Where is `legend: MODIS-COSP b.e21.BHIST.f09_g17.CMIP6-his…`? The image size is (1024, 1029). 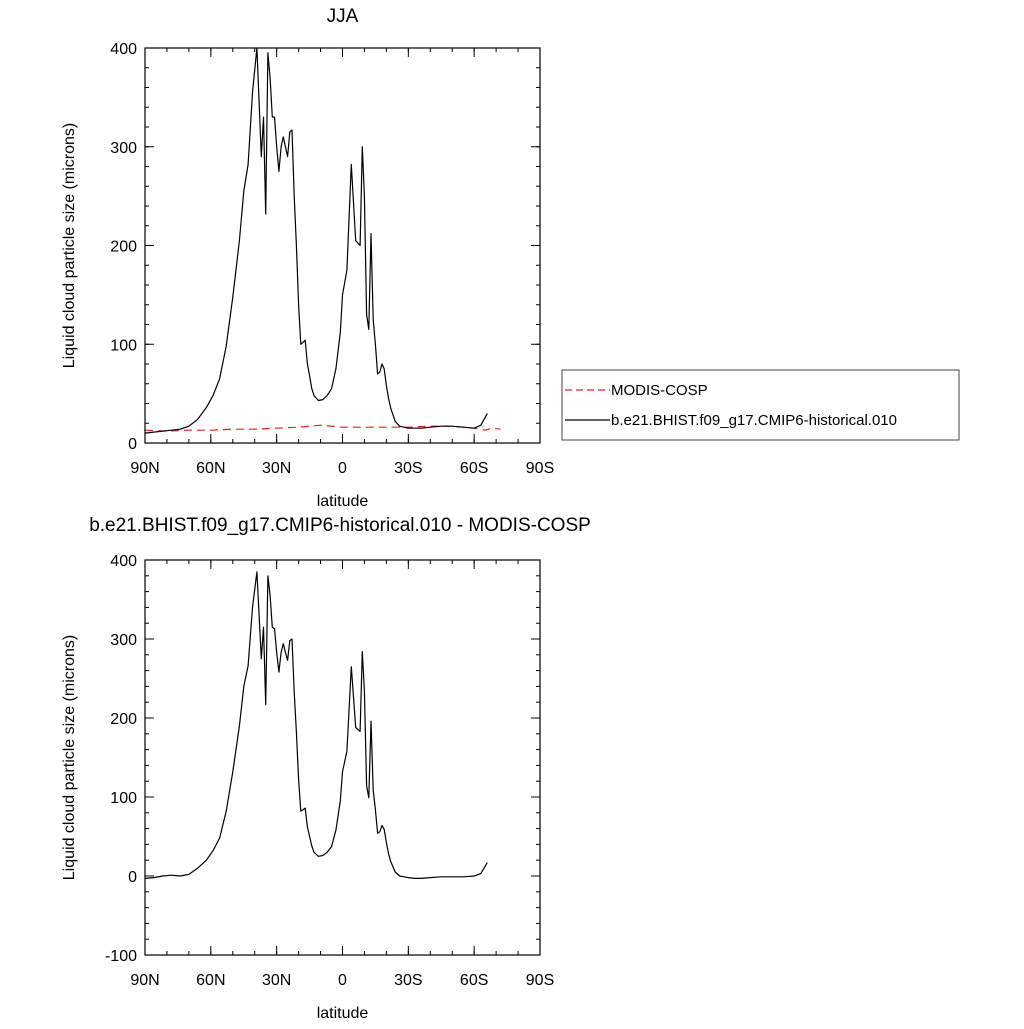 legend: MODIS-COSP b.e21.BHIST.f09_g17.CMIP6-his… is located at coordinates (760, 405).